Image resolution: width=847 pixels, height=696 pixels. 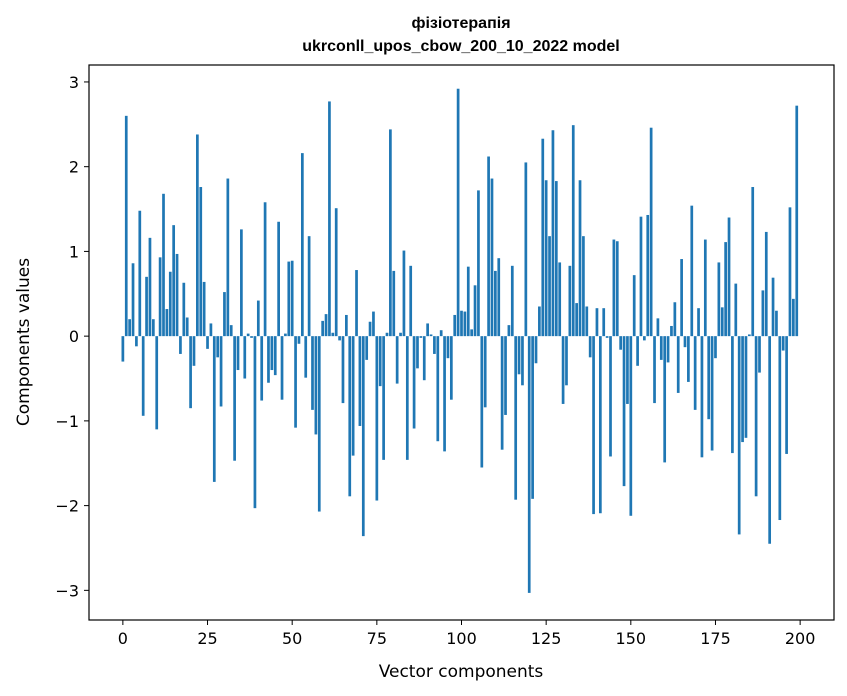 I want to click on y-tick-label: −1, so click(x=67, y=421).